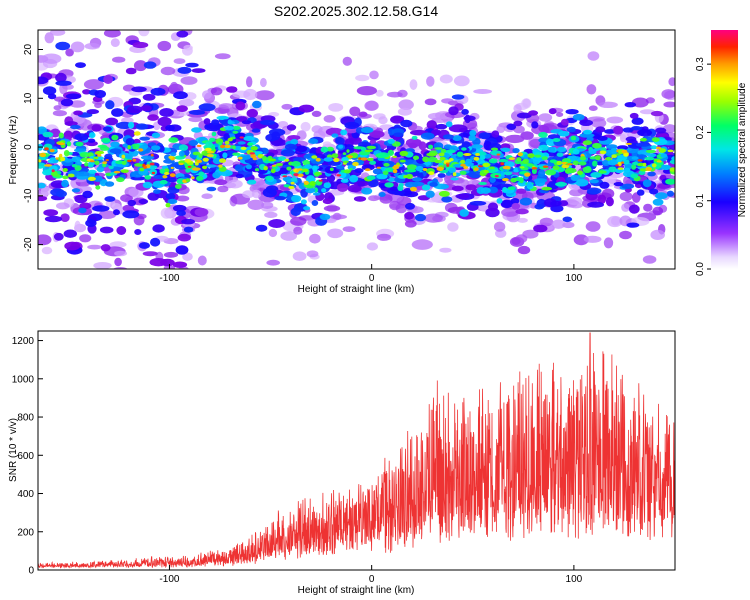 The image size is (750, 600). I want to click on snr-x-ticks: -100 0 100, so click(371, 575).